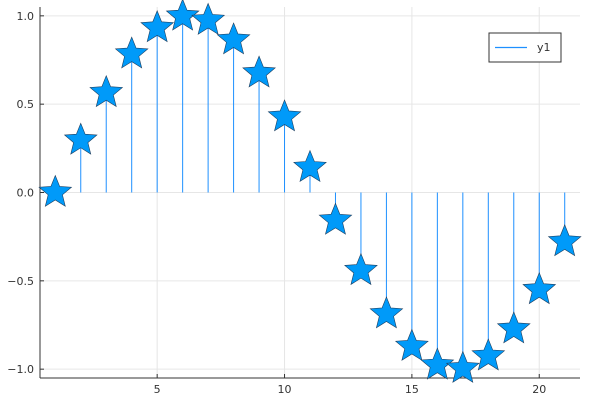 Image resolution: width=600 pixels, height=400 pixels. What do you see at coordinates (26, 104) in the screenshot?
I see `y-tick-label: 0.5` at bounding box center [26, 104].